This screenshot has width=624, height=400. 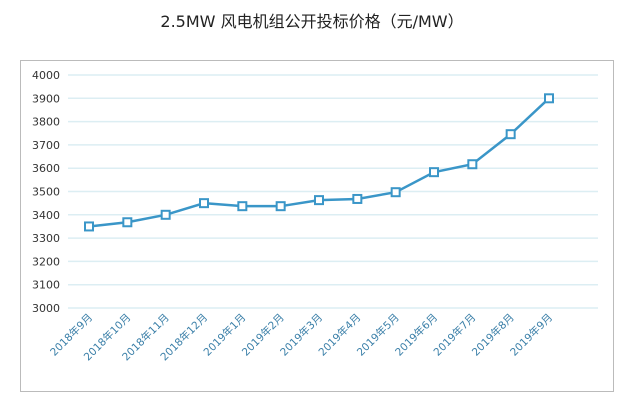 I want to click on y-tick-label: 4000, so click(x=46, y=75).